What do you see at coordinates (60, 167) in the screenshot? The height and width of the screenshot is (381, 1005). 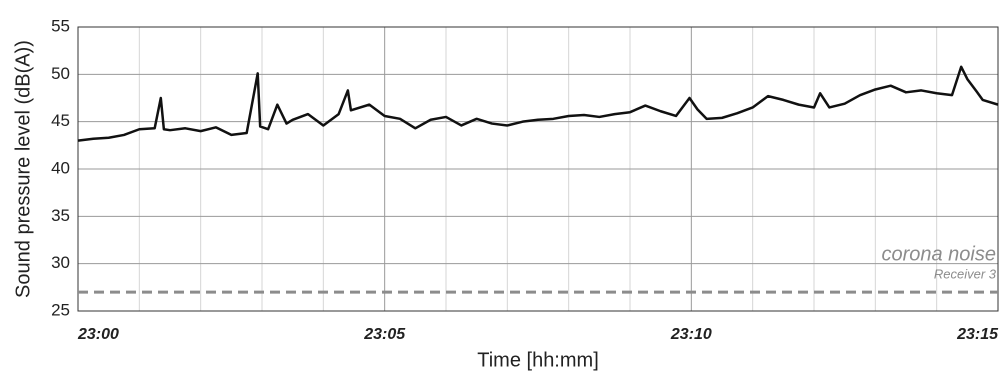 I see `y-tick-label: 40` at bounding box center [60, 167].